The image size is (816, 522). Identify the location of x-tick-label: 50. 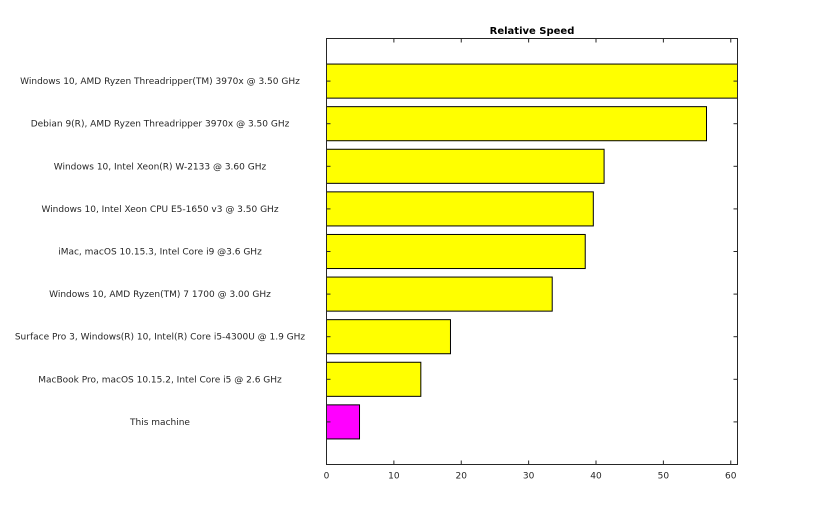
(664, 477).